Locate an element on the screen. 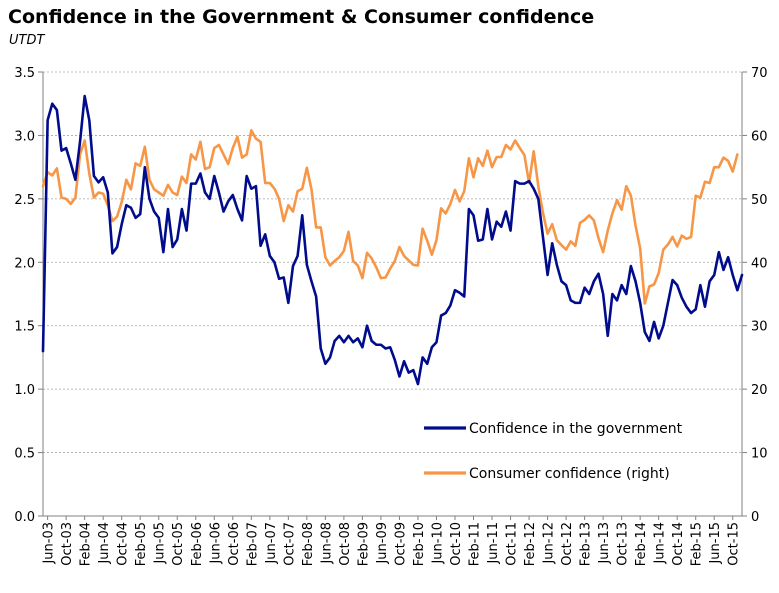 The image size is (779, 593). x-tick-label: Oct-06 is located at coordinates (234, 544).